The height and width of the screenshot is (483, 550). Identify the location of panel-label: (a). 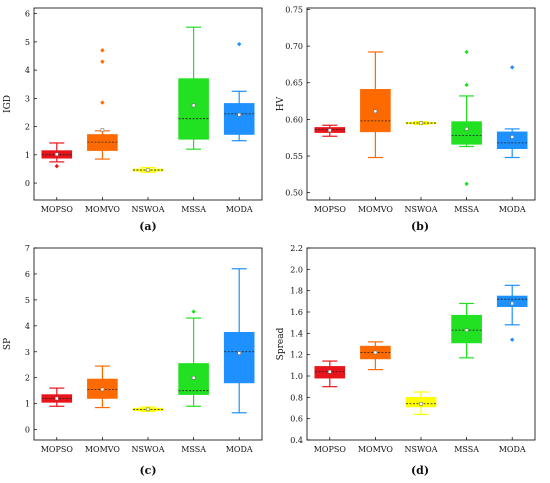
(148, 226).